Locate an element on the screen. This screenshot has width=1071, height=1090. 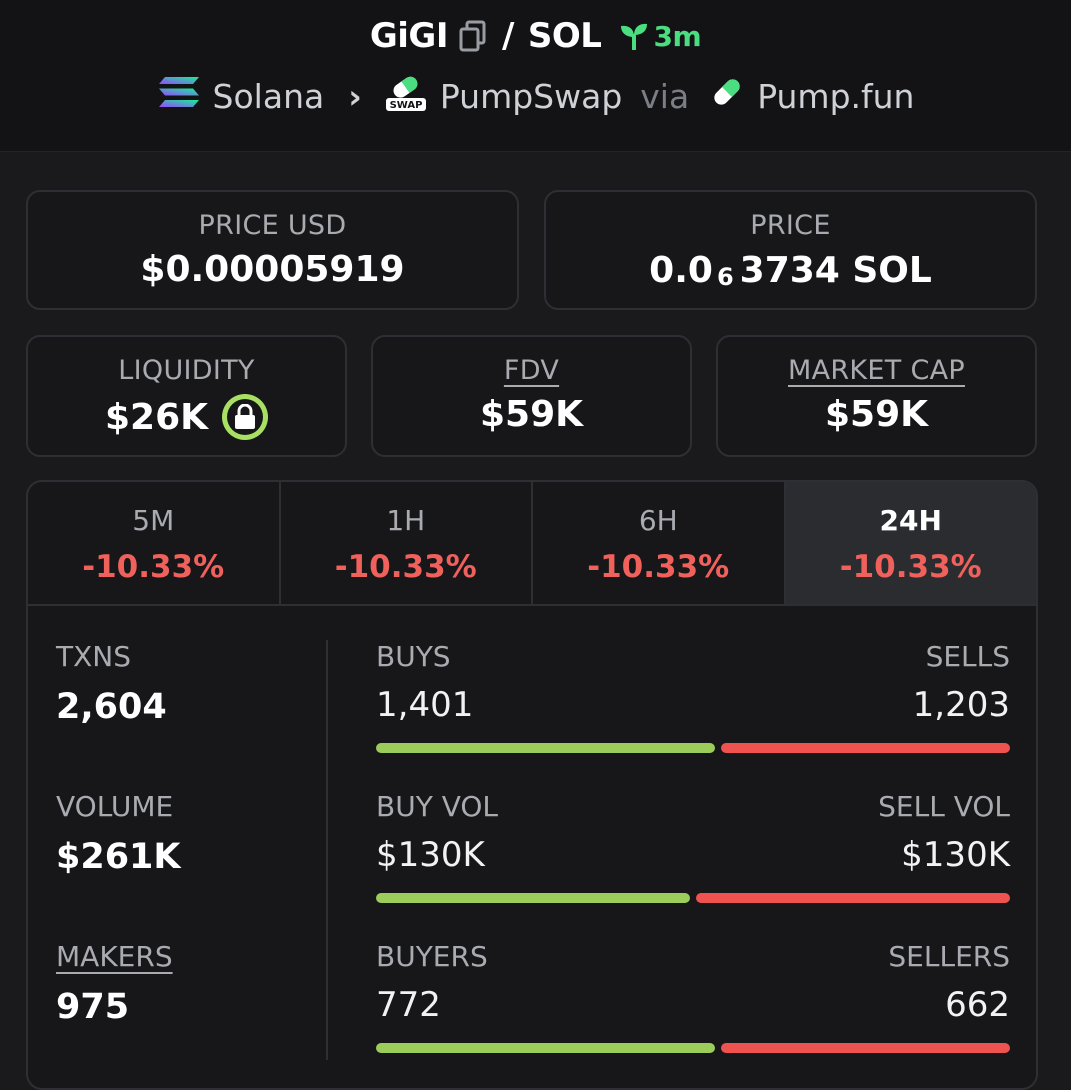
buys-value: 1,401 is located at coordinates (425, 705).